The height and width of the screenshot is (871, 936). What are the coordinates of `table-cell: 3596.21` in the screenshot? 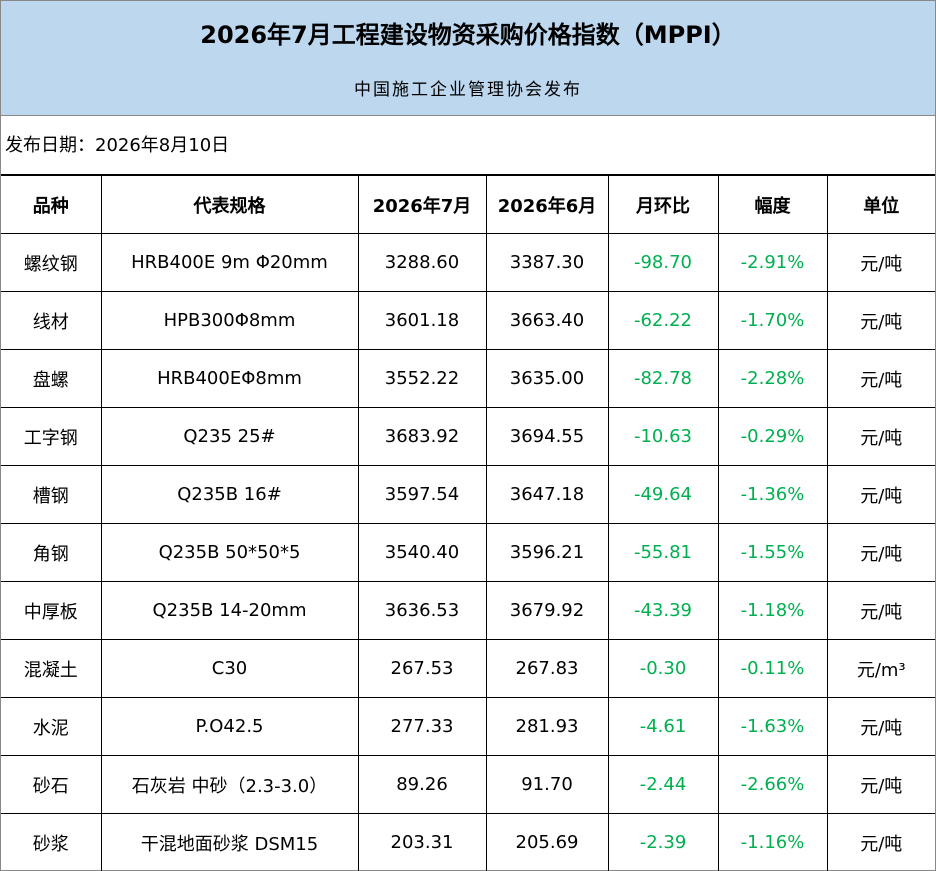 It's located at (547, 552).